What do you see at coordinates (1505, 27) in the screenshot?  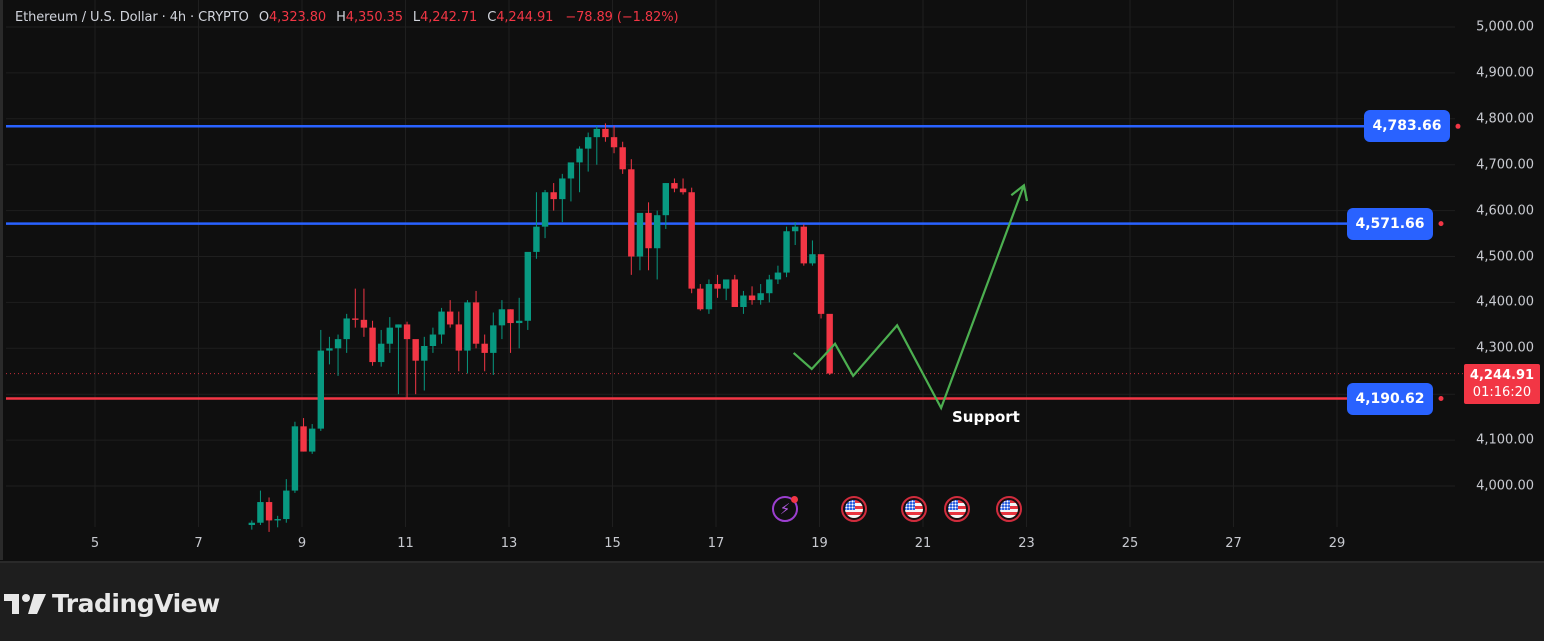 I see `price-tick: 5,000.00` at bounding box center [1505, 27].